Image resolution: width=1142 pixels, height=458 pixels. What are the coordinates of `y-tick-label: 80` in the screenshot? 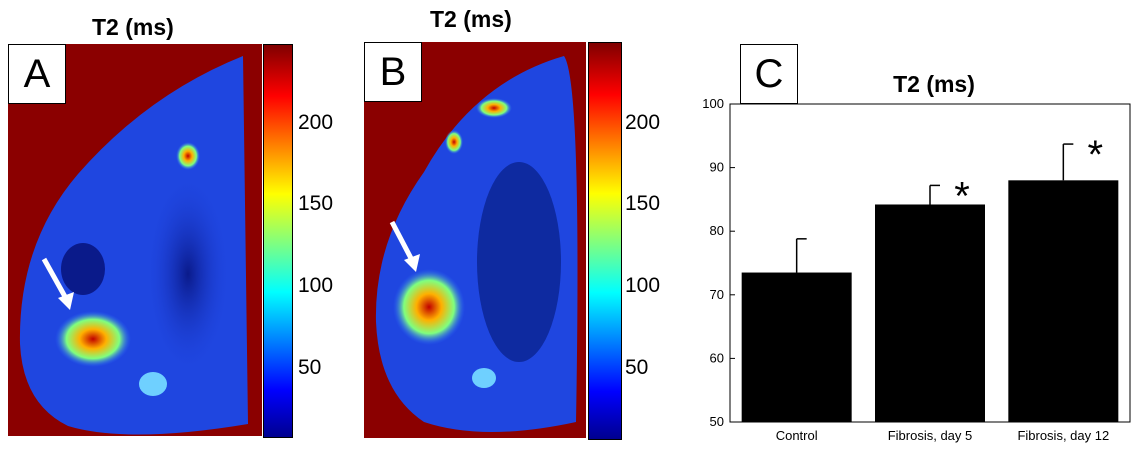 It's located at (717, 230).